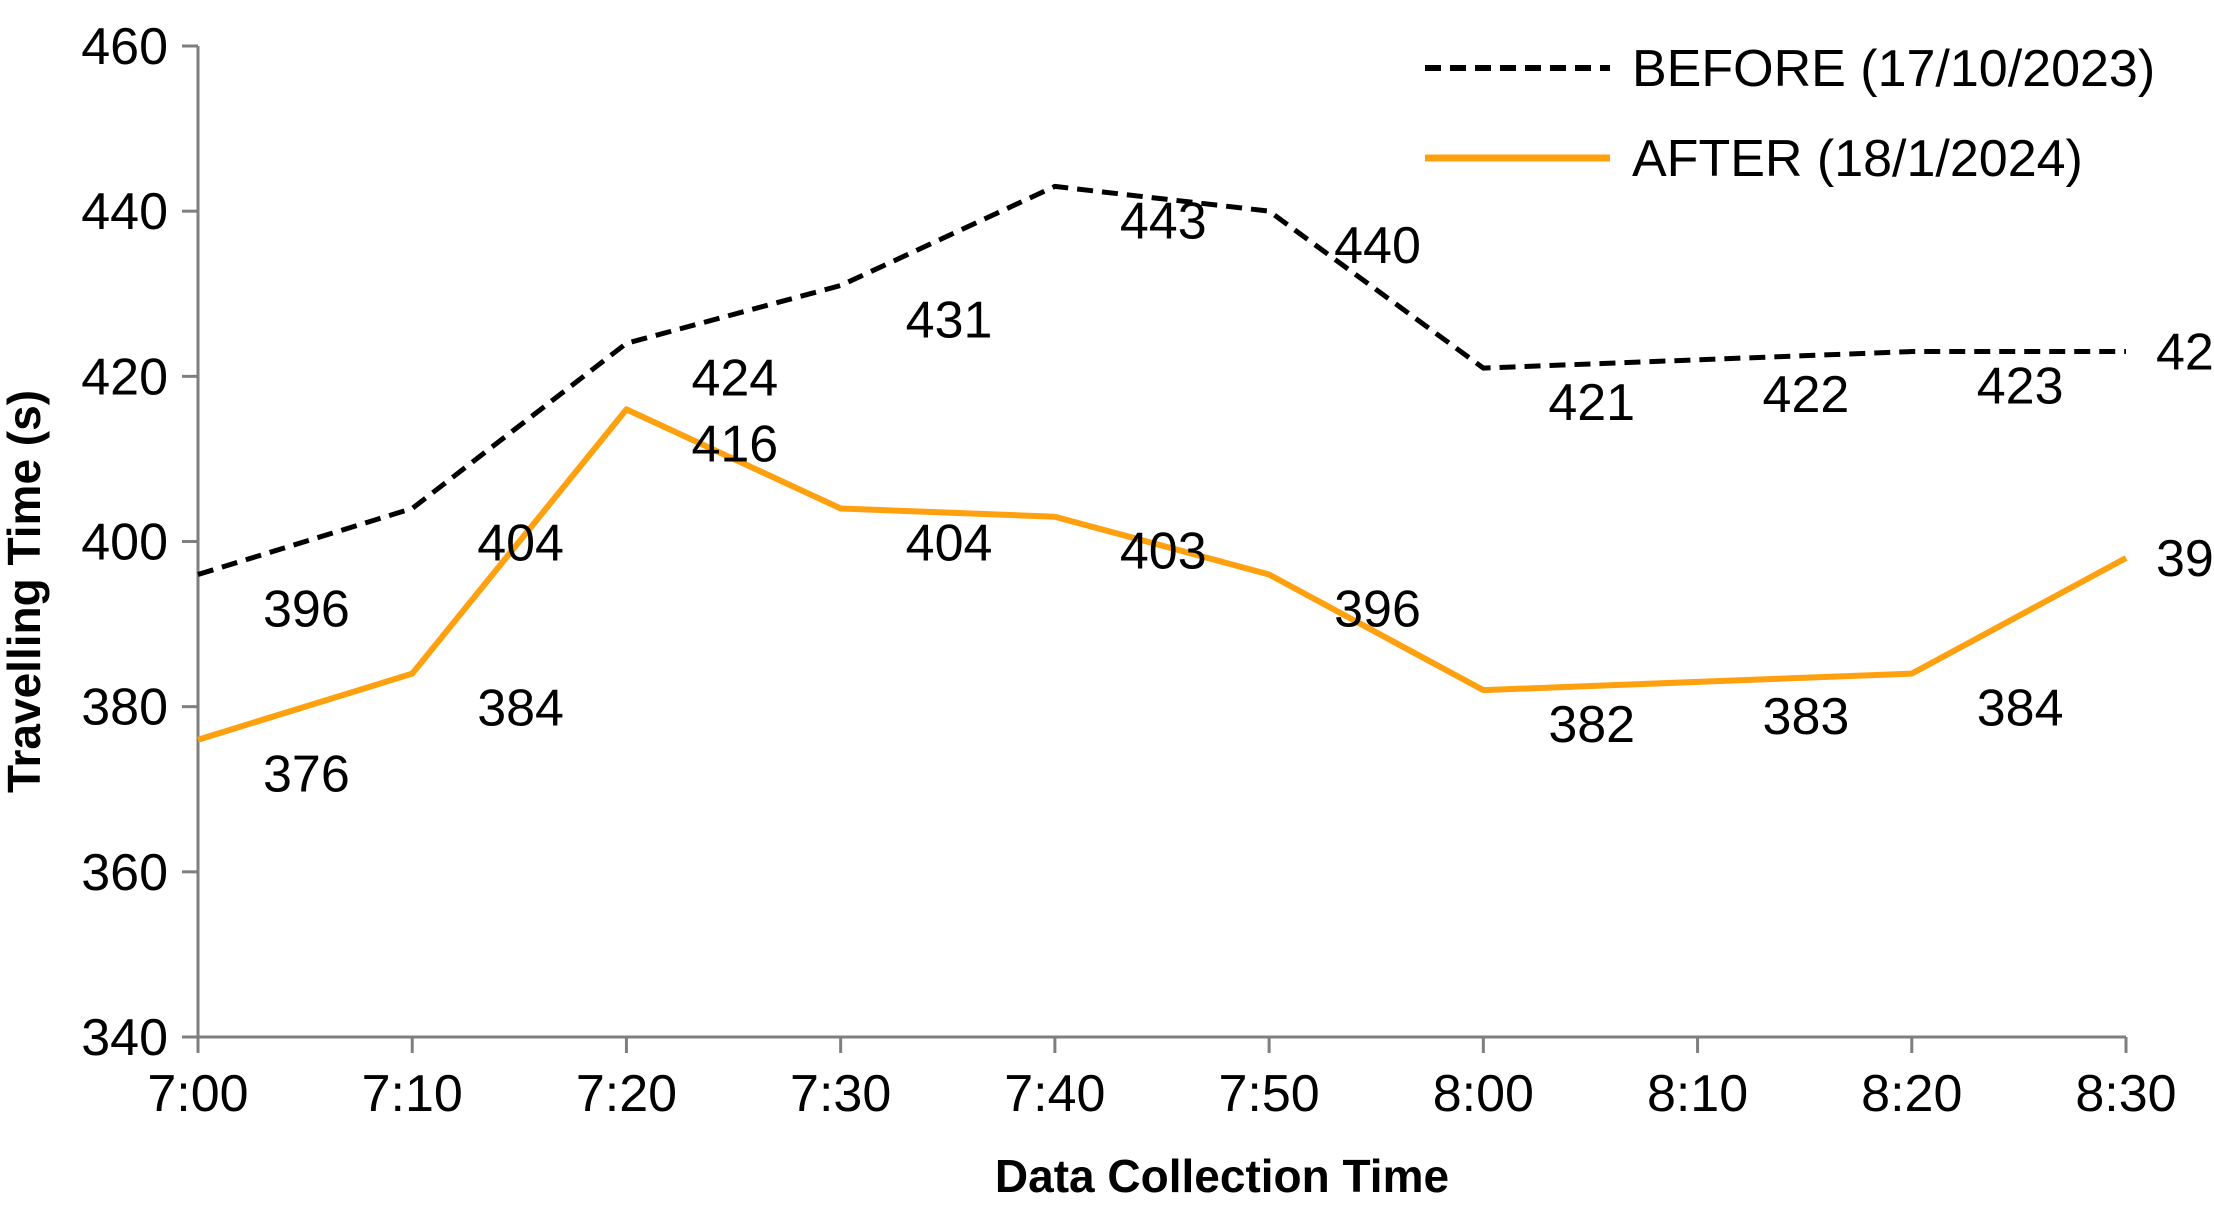 The image size is (2214, 1219). What do you see at coordinates (1377, 246) in the screenshot?
I see `data-label: 440` at bounding box center [1377, 246].